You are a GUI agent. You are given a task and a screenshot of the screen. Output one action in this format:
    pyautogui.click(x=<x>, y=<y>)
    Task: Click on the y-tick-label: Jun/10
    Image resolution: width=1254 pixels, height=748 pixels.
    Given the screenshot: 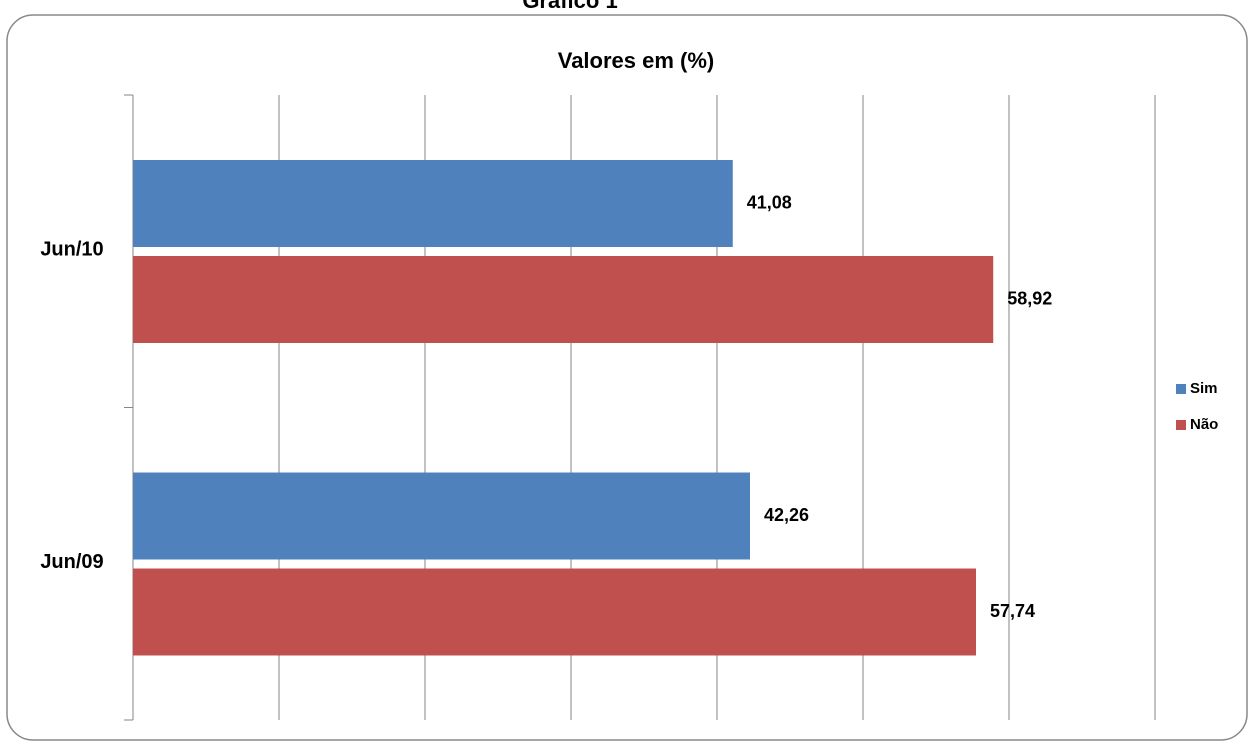 What is the action you would take?
    pyautogui.click(x=71, y=250)
    